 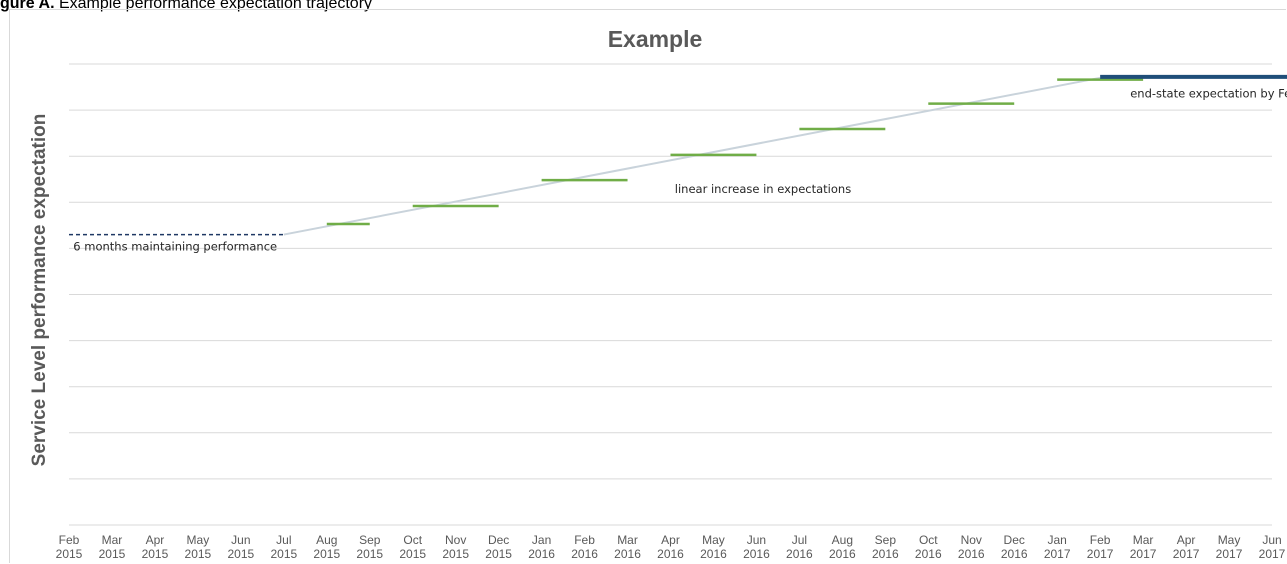 What do you see at coordinates (763, 189) in the screenshot?
I see `annotation-label: linear increase in expectations` at bounding box center [763, 189].